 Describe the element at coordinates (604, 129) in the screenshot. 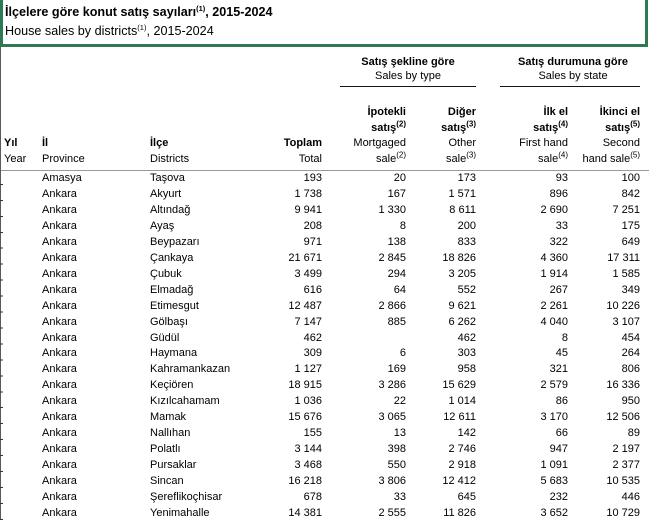

I see `col-header-second-hand: İkinci el satış(5) Second hand sale(5)` at that location.